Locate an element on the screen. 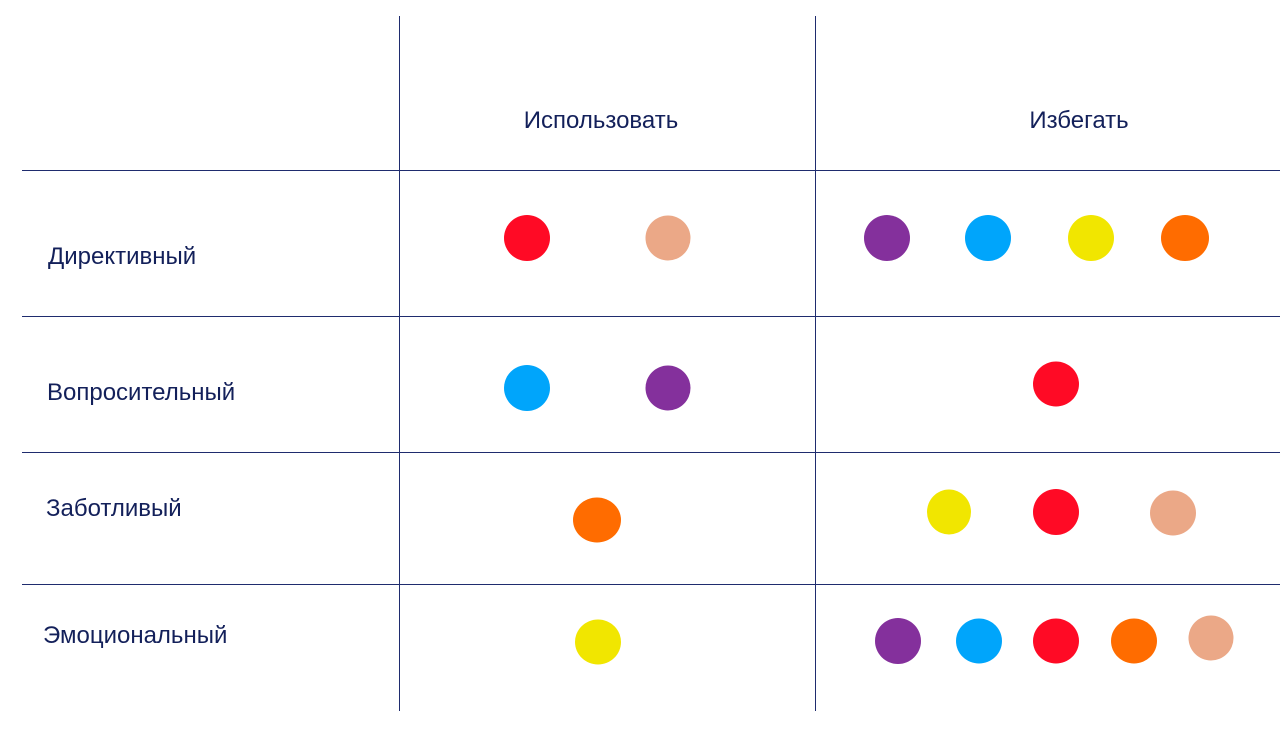 This screenshot has height=735, width=1280. column-header-avoid: Избегать is located at coordinates (1079, 120).